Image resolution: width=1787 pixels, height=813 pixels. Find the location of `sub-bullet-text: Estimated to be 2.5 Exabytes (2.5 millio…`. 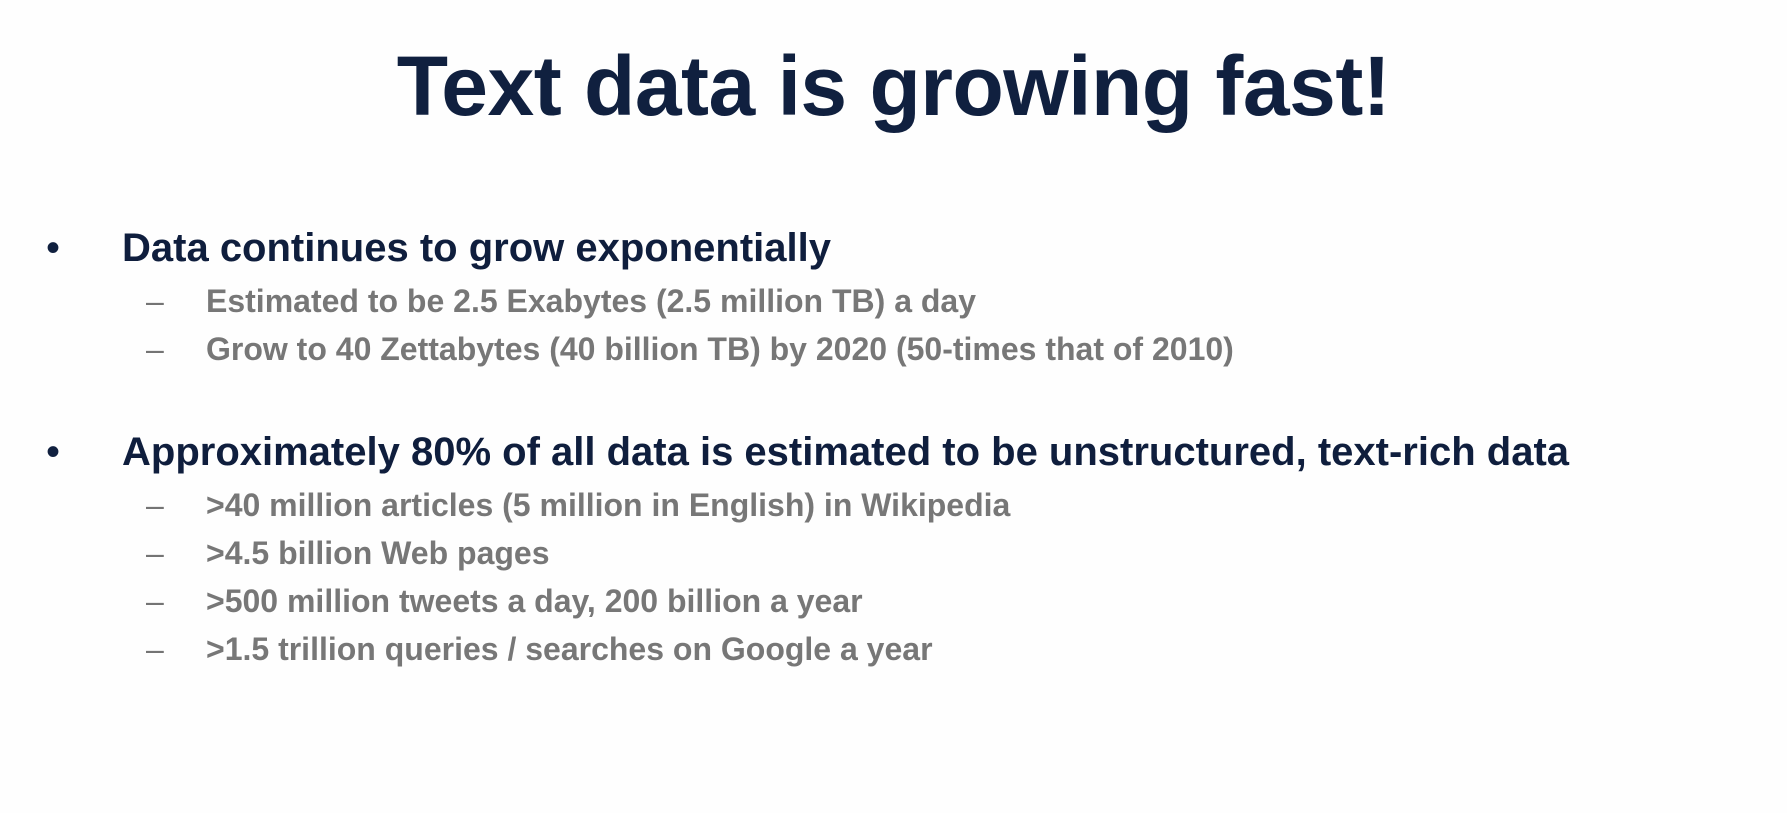

sub-bullet-text: Estimated to be 2.5 Exabytes (2.5 millio… is located at coordinates (591, 301).